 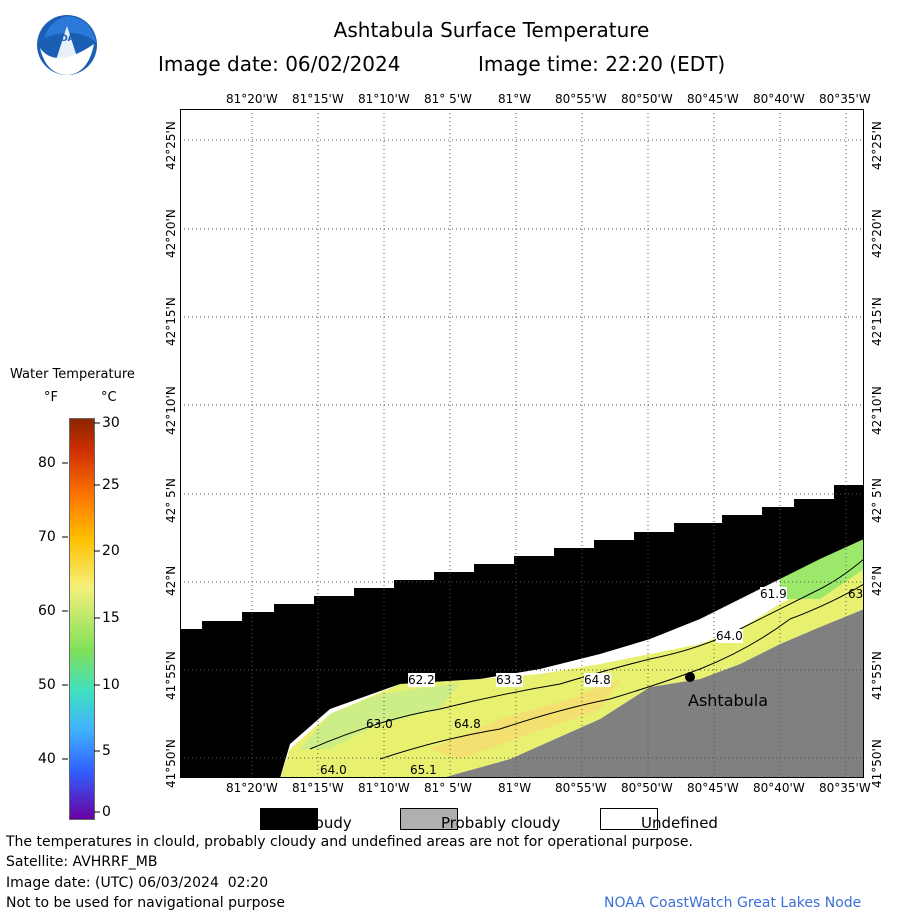 I want to click on bottom-tick: 80°50'W, so click(x=647, y=788).